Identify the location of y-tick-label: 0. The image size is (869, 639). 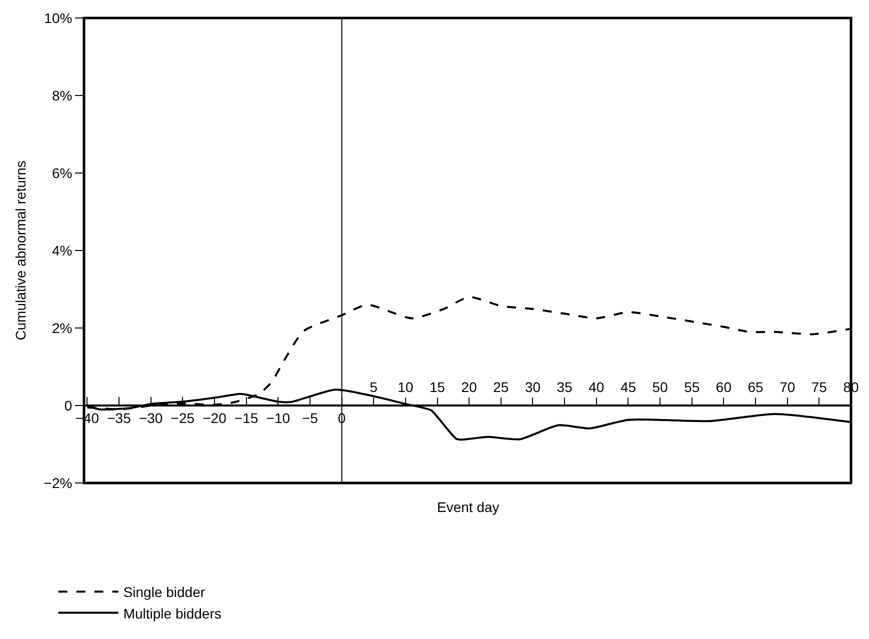
(68, 405).